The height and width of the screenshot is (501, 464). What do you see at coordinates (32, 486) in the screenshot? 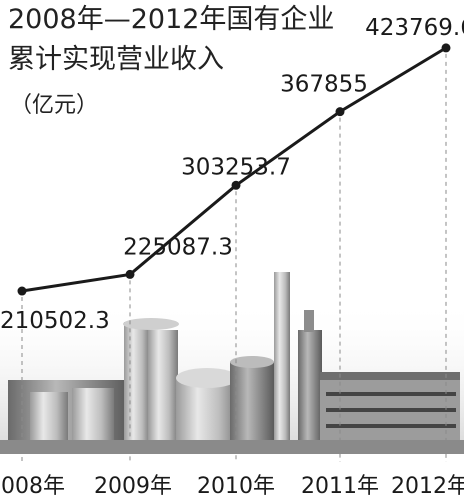
I see `x-tick-label-0: 2008年` at bounding box center [32, 486].